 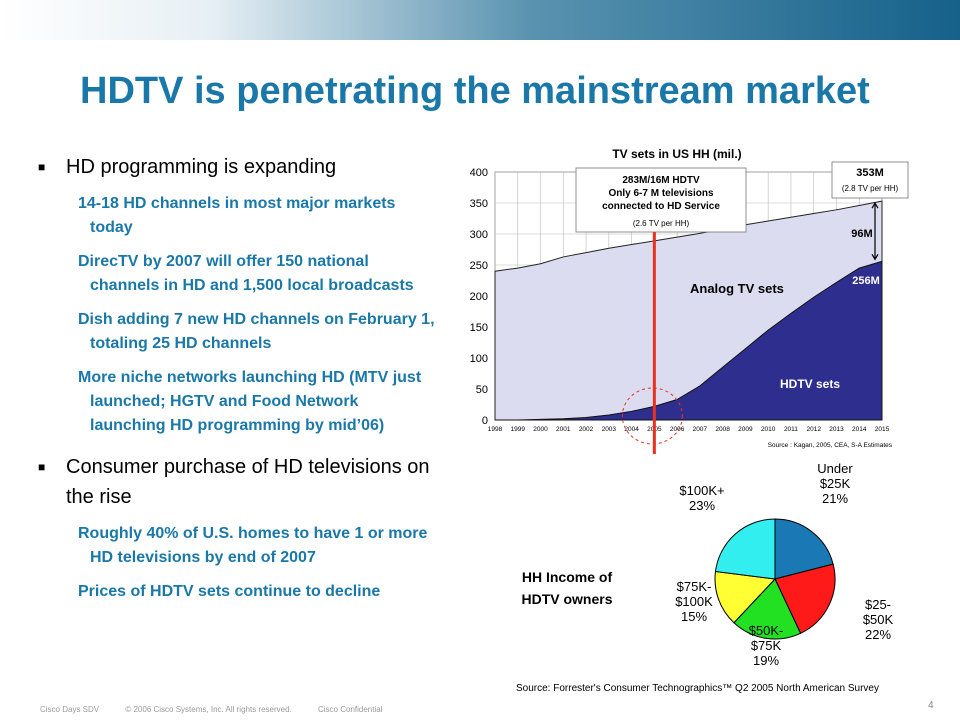 I want to click on header-bar, so click(x=480, y=20).